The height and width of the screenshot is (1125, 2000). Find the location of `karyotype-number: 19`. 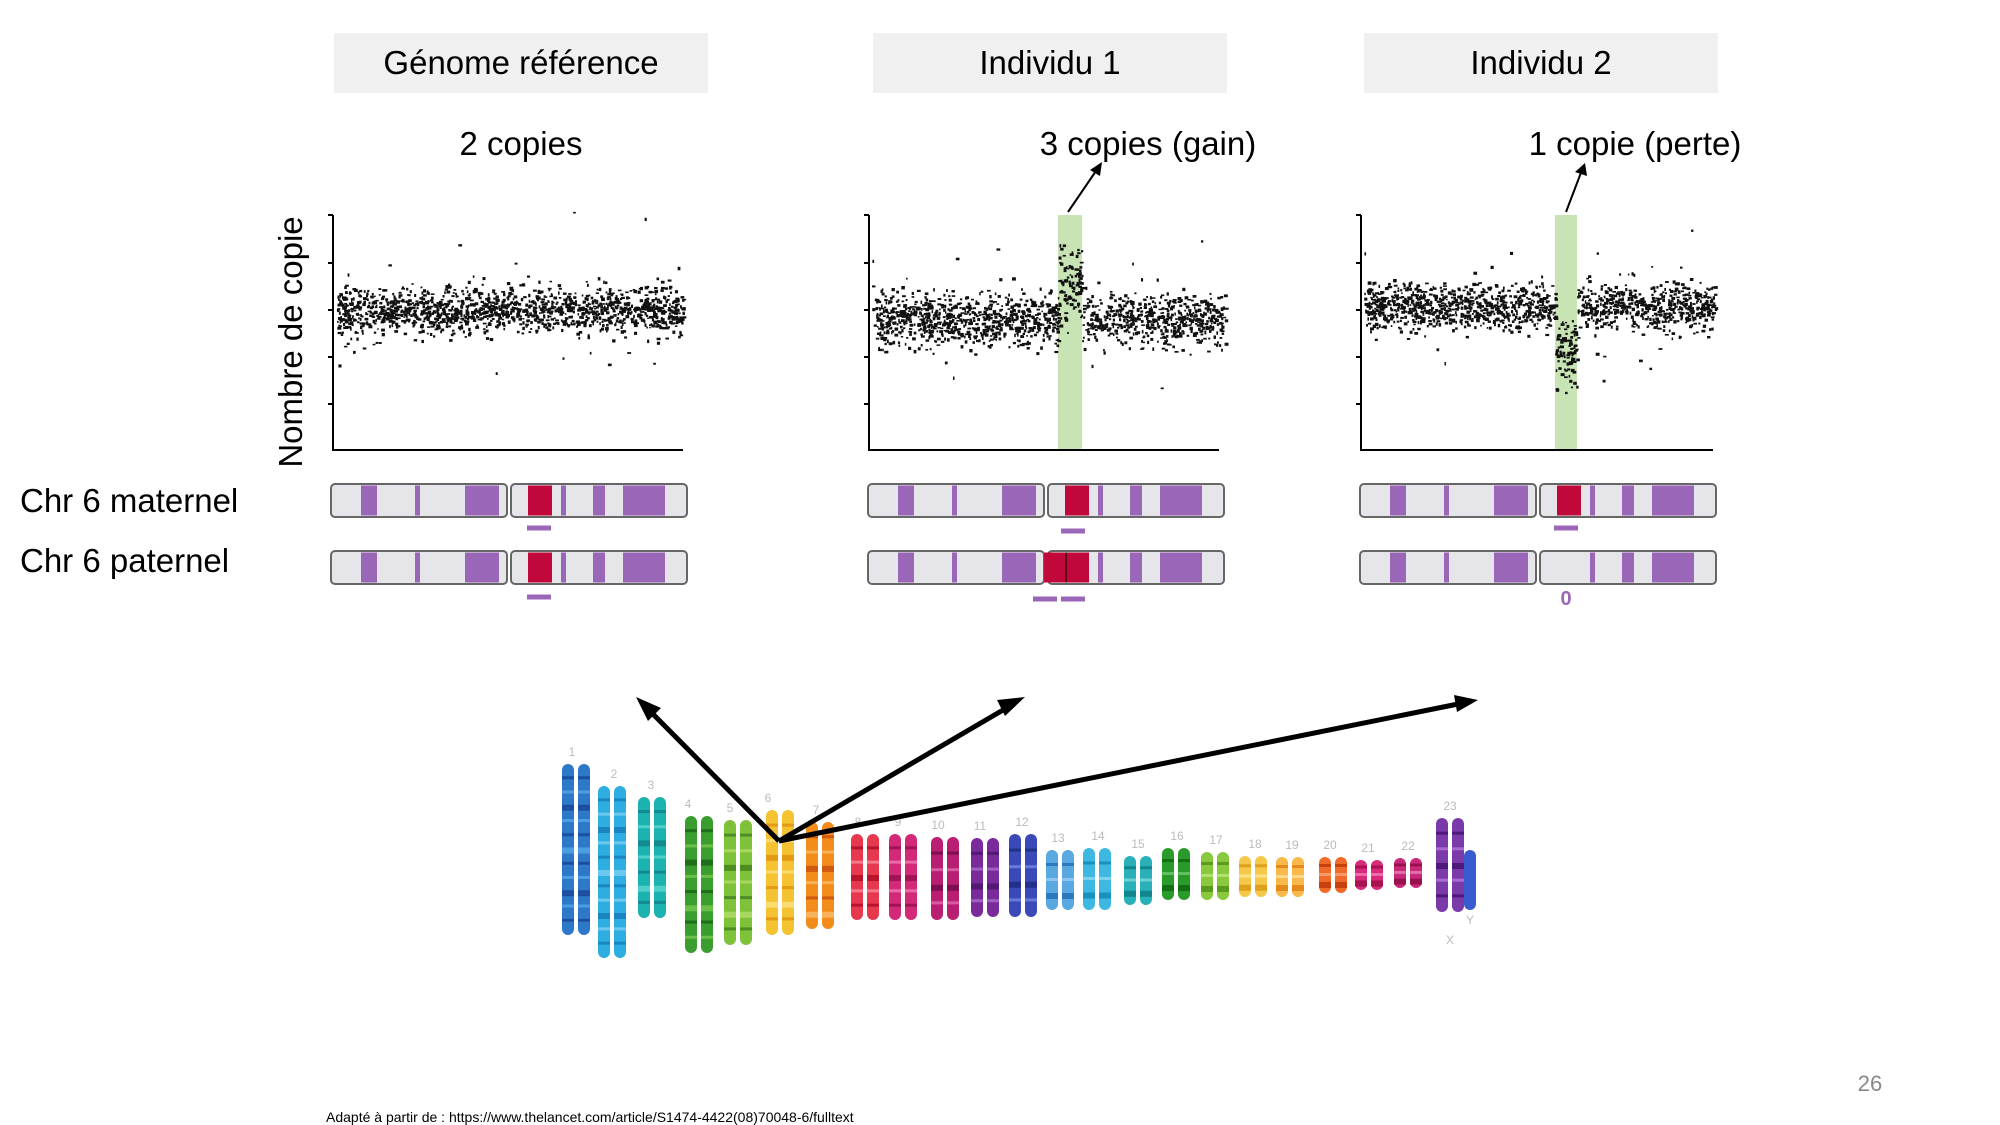

karyotype-number: 19 is located at coordinates (1292, 845).